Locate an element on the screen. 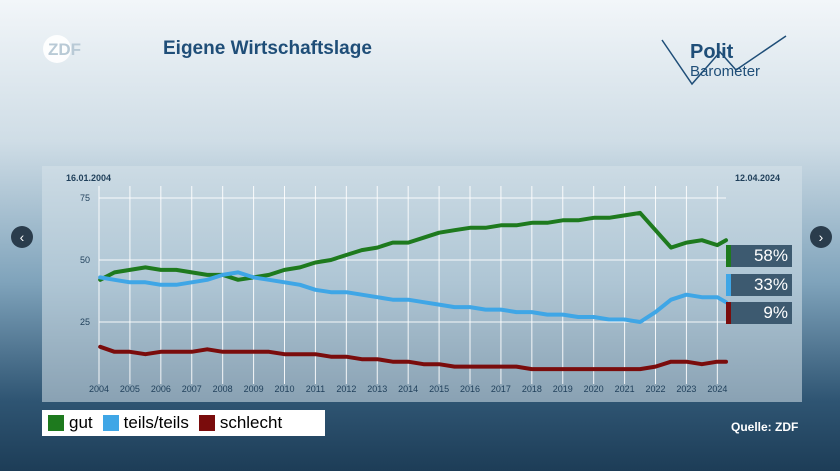  legend: gut teils/teils schlecht is located at coordinates (183, 423).